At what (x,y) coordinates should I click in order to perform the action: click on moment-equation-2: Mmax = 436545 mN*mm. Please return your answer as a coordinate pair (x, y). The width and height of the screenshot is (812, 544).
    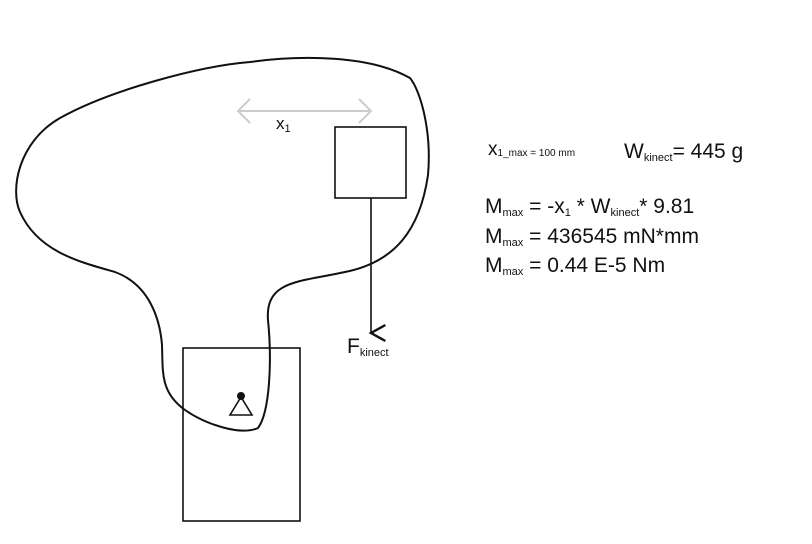
    Looking at the image, I should click on (592, 237).